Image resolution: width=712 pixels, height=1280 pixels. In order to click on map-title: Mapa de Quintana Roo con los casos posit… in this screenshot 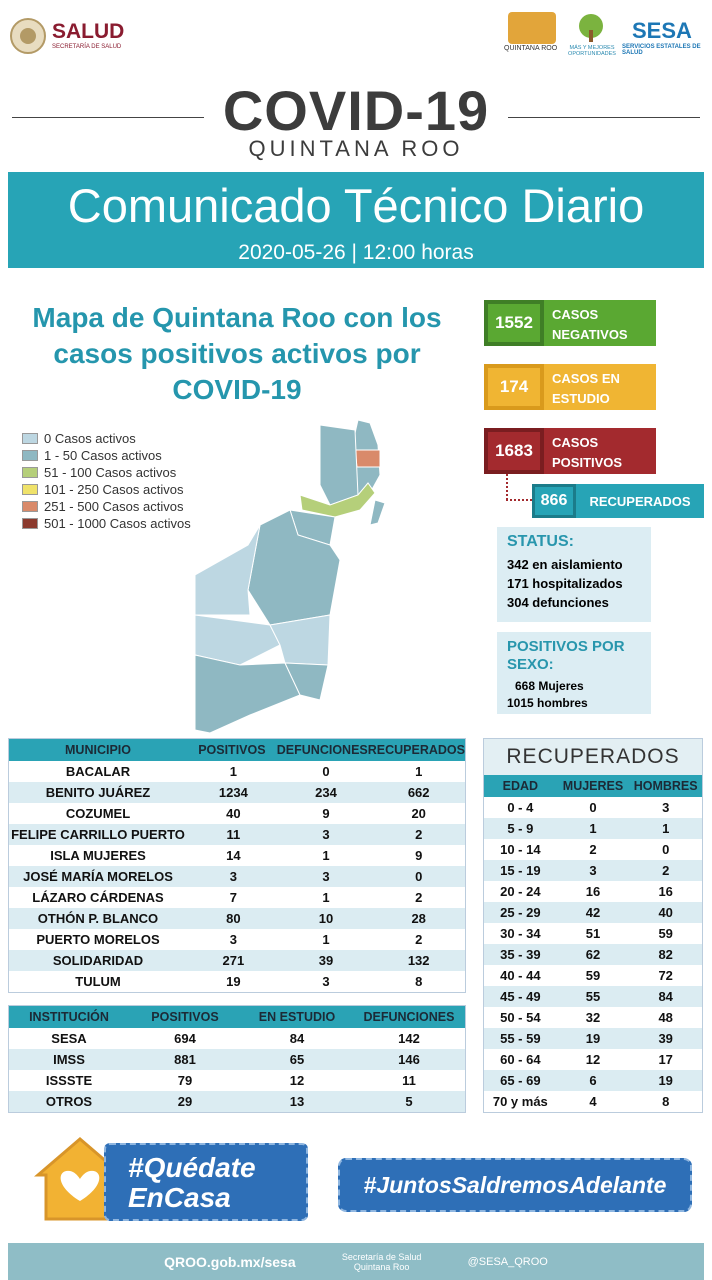, I will do `click(237, 353)`.